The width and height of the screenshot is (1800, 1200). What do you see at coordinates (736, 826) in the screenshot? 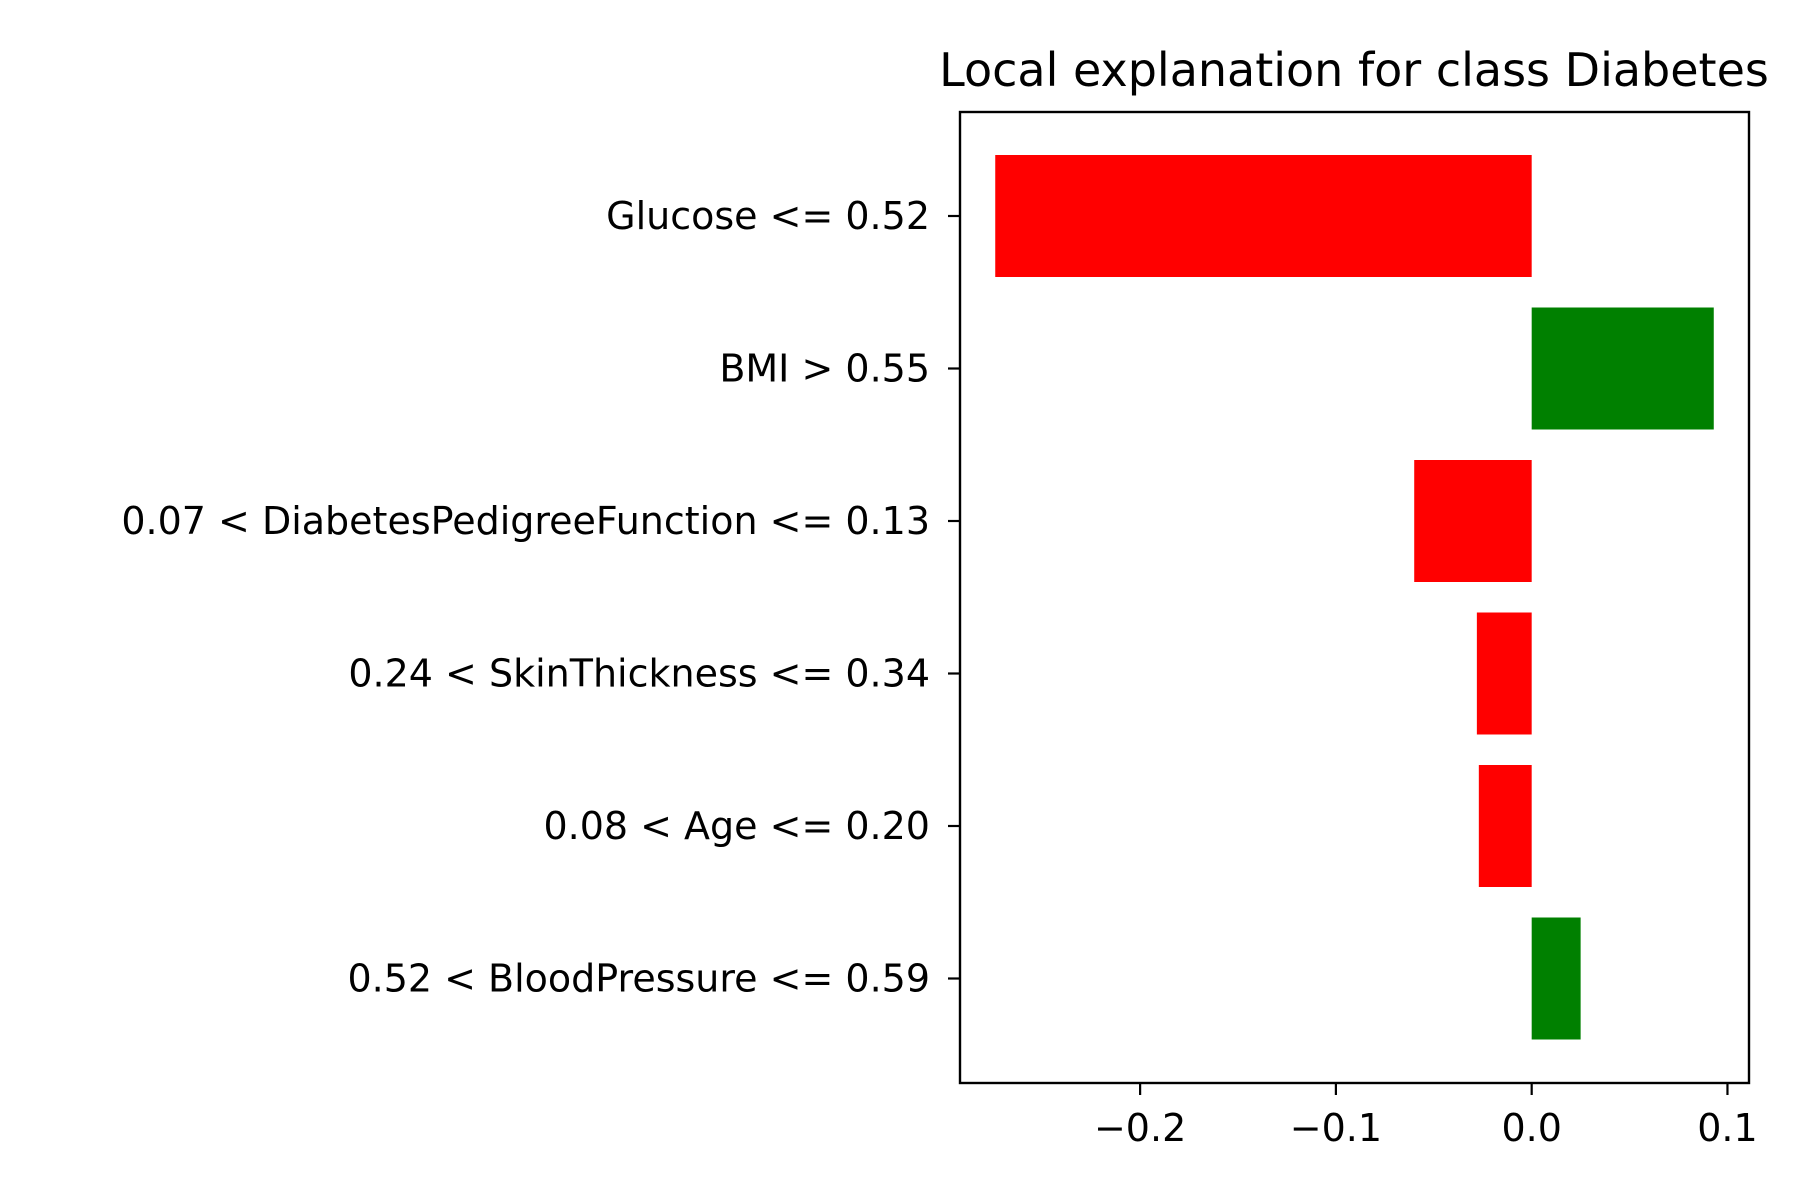
I see `y-tick-label-4: 0.08 < Age <= 0.20` at bounding box center [736, 826].